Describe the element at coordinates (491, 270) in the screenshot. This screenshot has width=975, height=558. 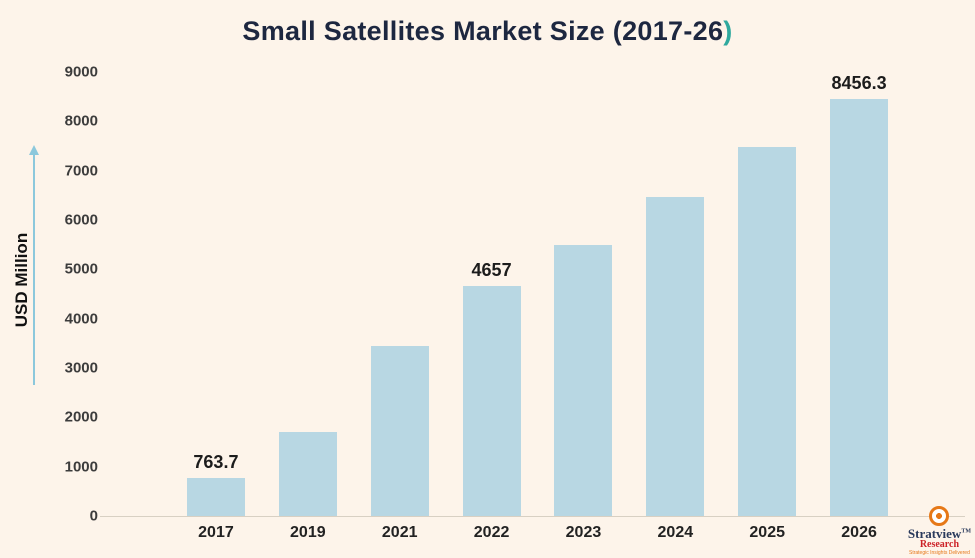
I see `bar-value-label: 4657` at that location.